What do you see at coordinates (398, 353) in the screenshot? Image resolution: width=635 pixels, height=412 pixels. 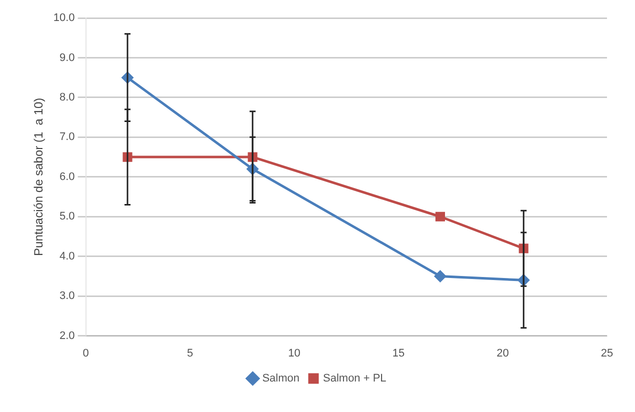 I see `x-tick-label: 15` at bounding box center [398, 353].